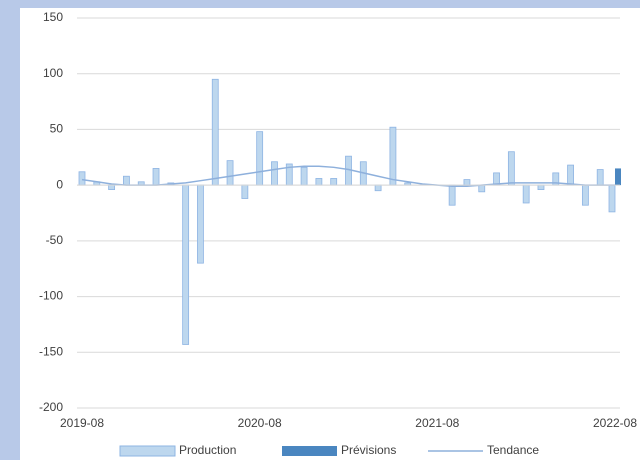 Image resolution: width=640 pixels, height=460 pixels. What do you see at coordinates (57, 129) in the screenshot?
I see `y-tick-label: 50` at bounding box center [57, 129].